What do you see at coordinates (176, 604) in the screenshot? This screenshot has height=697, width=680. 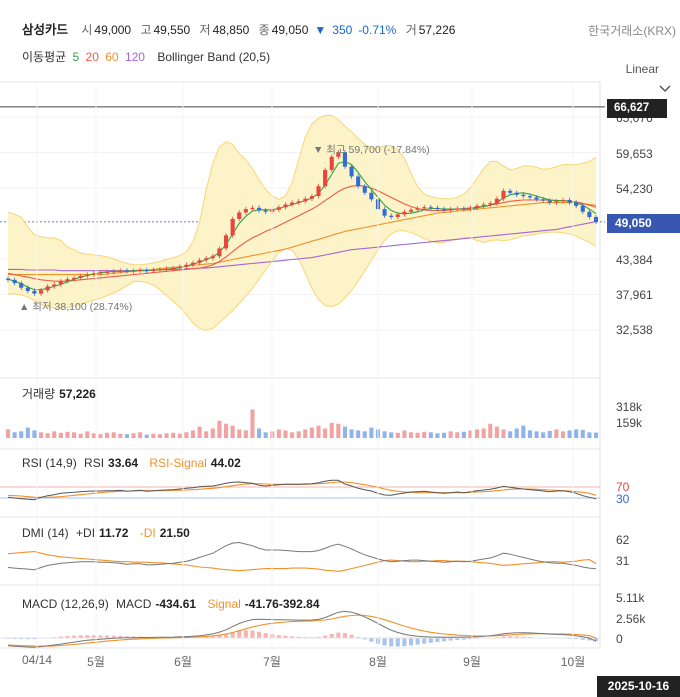 I see `macd-value: -434.61` at bounding box center [176, 604].